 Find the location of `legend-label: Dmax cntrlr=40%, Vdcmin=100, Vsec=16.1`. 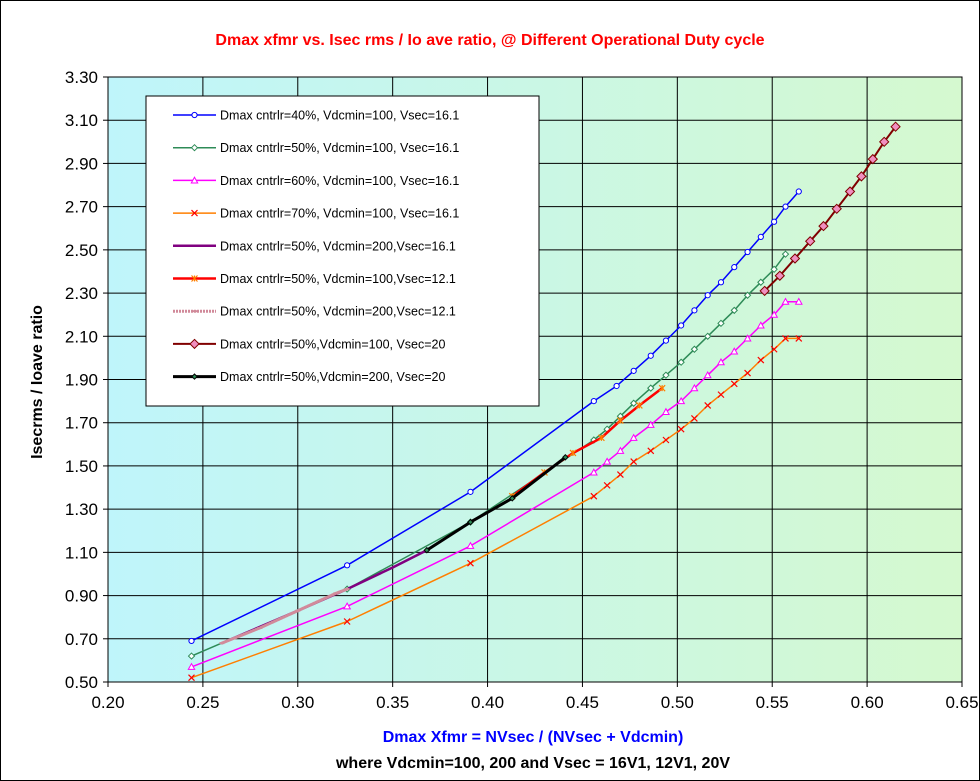

legend-label: Dmax cntrlr=40%, Vdcmin=100, Vsec=16.1 is located at coordinates (339, 116).